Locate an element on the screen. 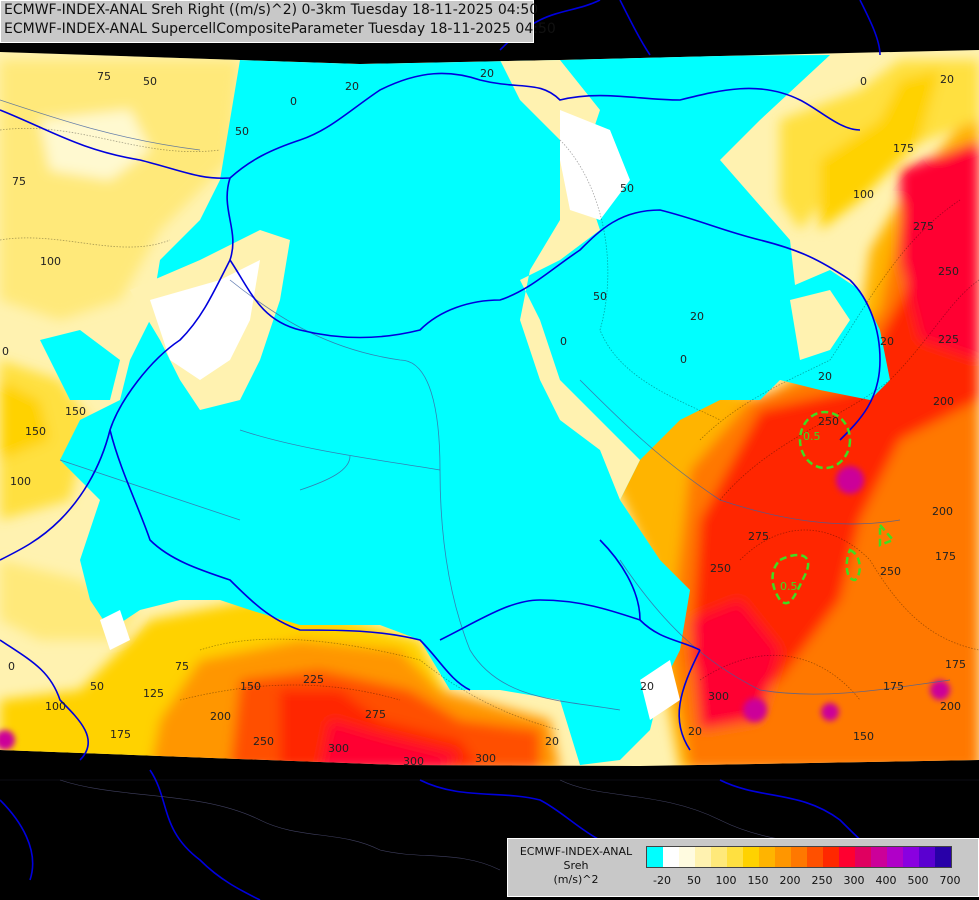 The height and width of the screenshot is (900, 979). legend-tick-label: 300 is located at coordinates (854, 880).